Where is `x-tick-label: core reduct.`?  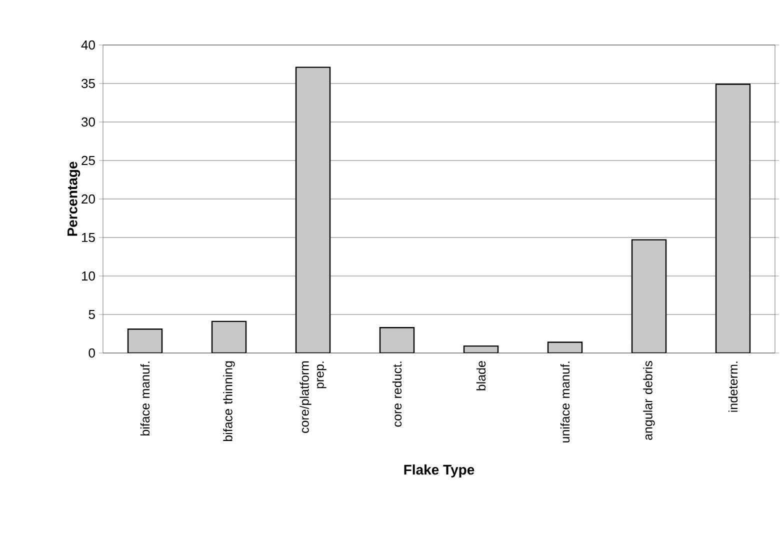 x-tick-label: core reduct. is located at coordinates (397, 394).